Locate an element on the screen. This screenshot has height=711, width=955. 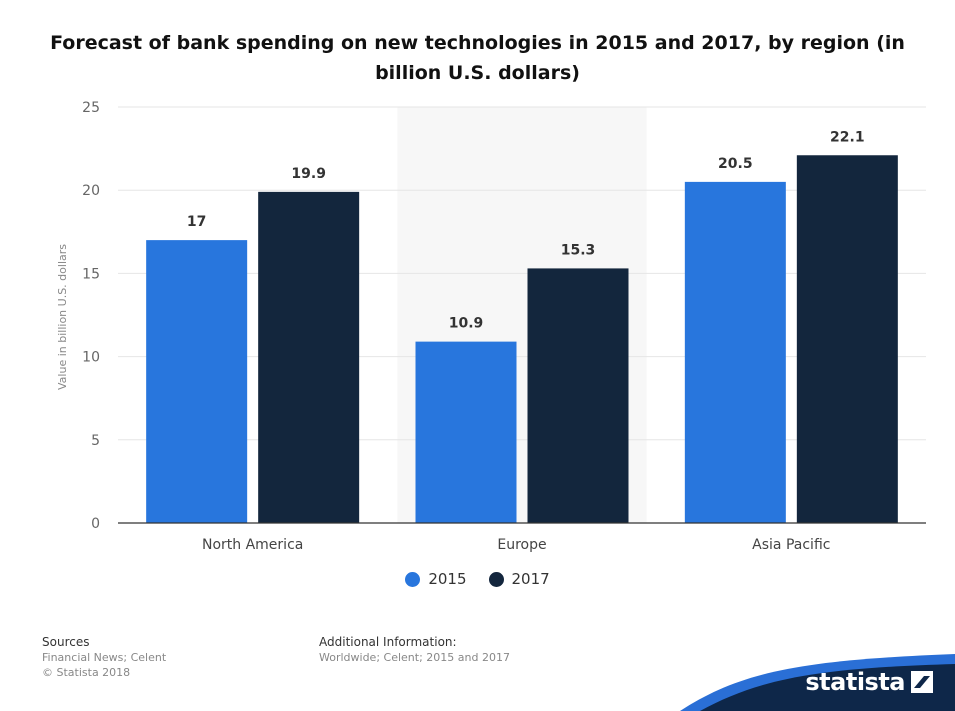
x-tick-label: North America is located at coordinates (252, 545).